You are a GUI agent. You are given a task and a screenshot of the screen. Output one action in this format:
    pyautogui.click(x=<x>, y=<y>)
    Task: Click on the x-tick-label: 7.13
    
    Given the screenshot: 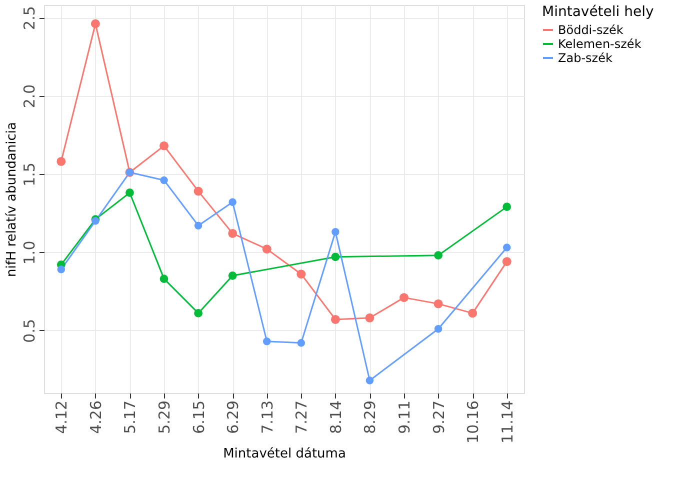 What is the action you would take?
    pyautogui.click(x=267, y=417)
    